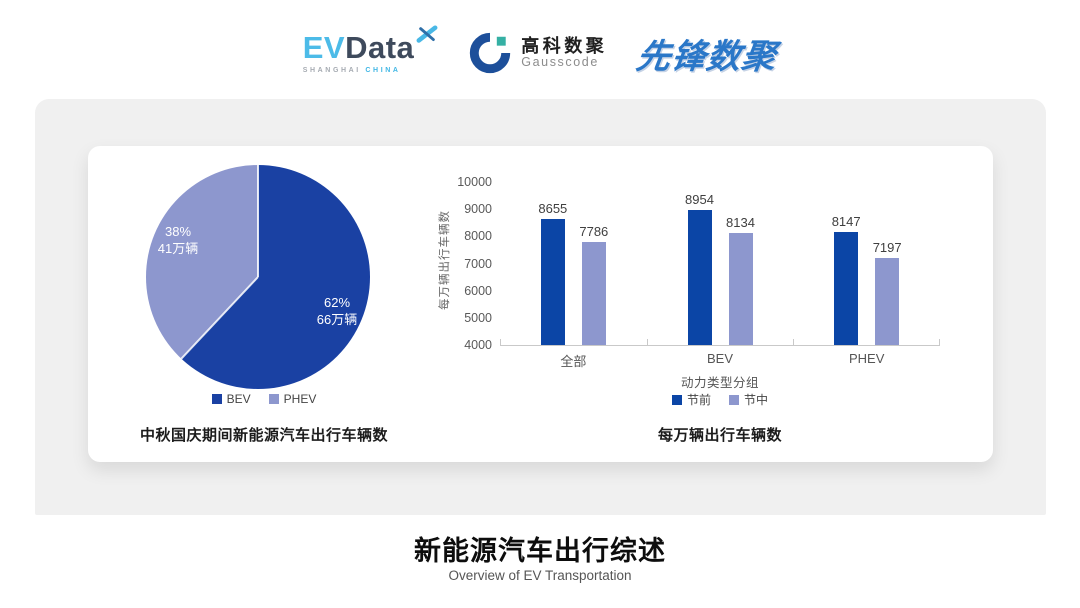 The width and height of the screenshot is (1080, 608). Describe the element at coordinates (238, 399) in the screenshot. I see `legend-label: BEV` at that location.